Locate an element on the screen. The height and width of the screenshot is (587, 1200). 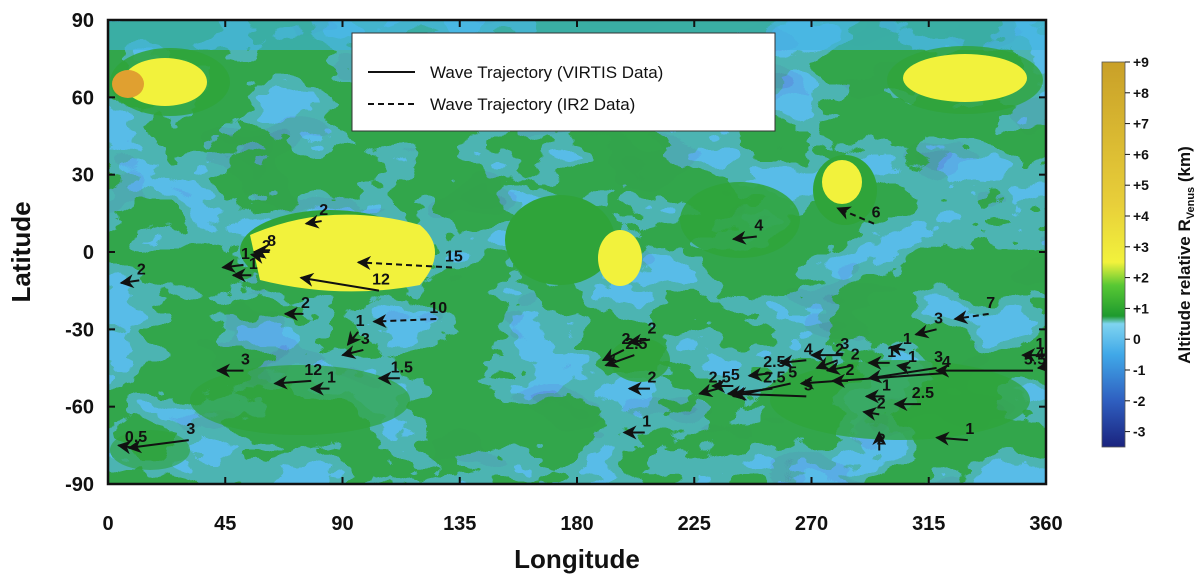
colorbar-tick-label: +4 is located at coordinates (1141, 216).